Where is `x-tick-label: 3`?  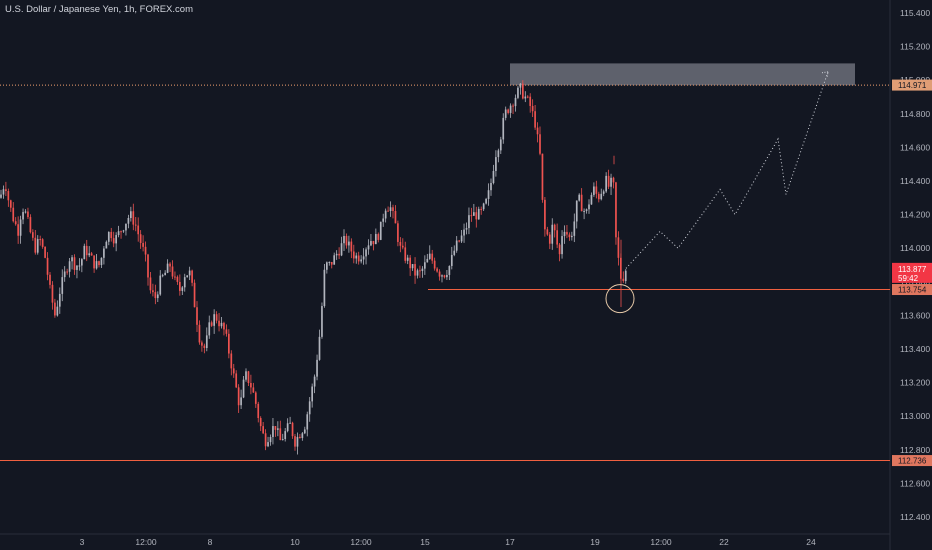
x-tick-label: 3 is located at coordinates (82, 542).